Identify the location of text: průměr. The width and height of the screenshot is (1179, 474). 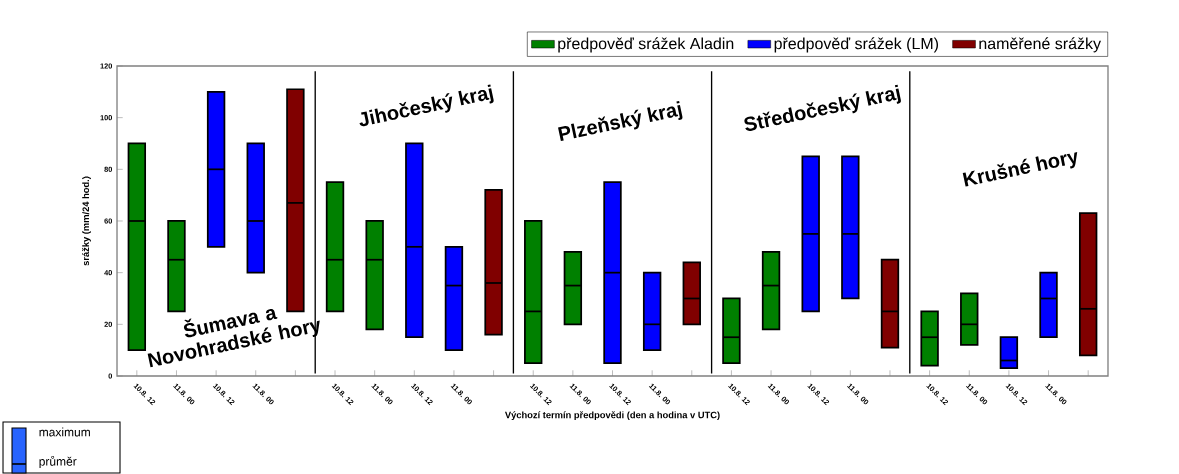
(58, 462).